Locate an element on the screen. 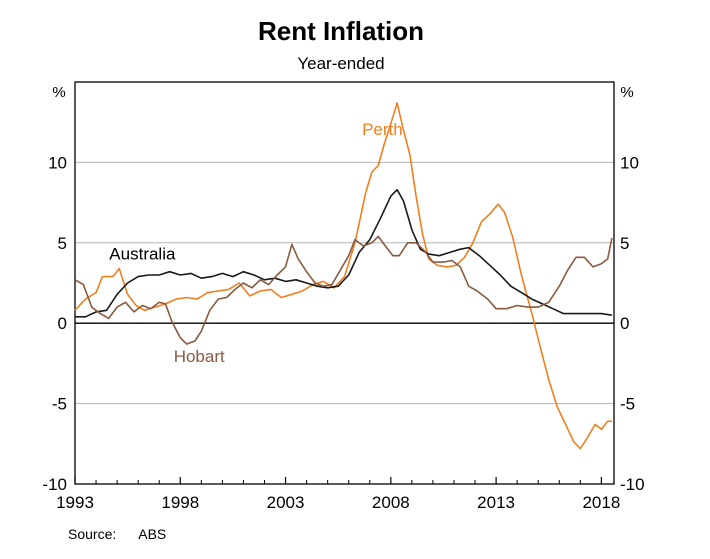 Image resolution: width=710 pixels, height=559 pixels. x-tick-label: 2013 is located at coordinates (496, 502).